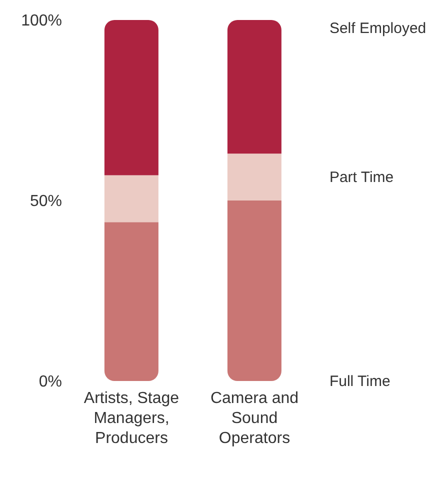 The width and height of the screenshot is (434, 479). I want to click on text: Self Employed, so click(377, 28).